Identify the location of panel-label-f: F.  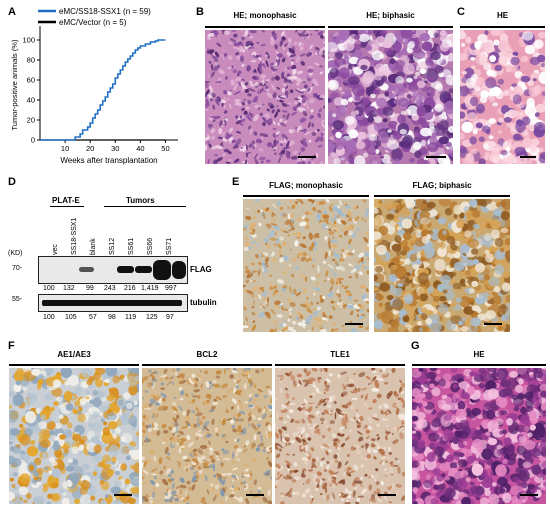
(11, 346).